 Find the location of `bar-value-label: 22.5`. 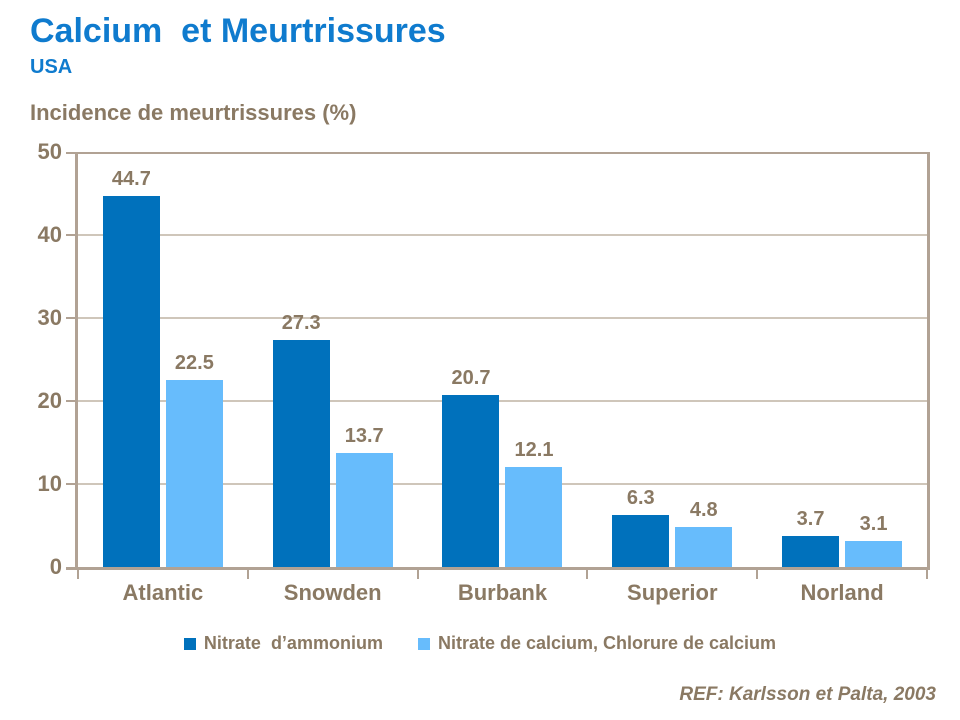

bar-value-label: 22.5 is located at coordinates (194, 363).